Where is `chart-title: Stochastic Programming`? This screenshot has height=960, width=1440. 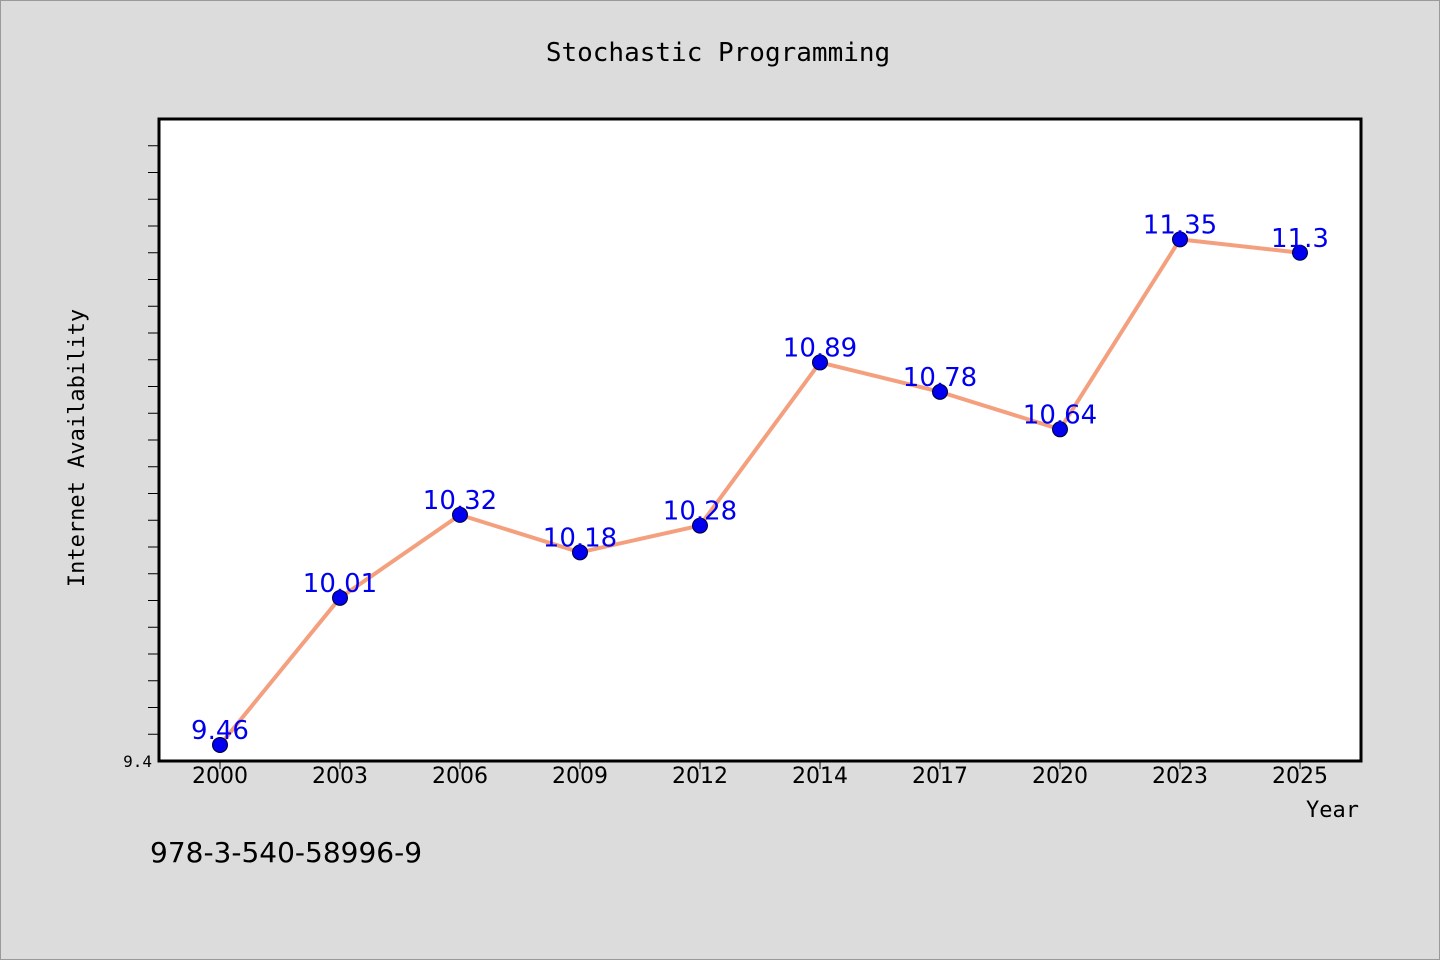 chart-title: Stochastic Programming is located at coordinates (718, 53).